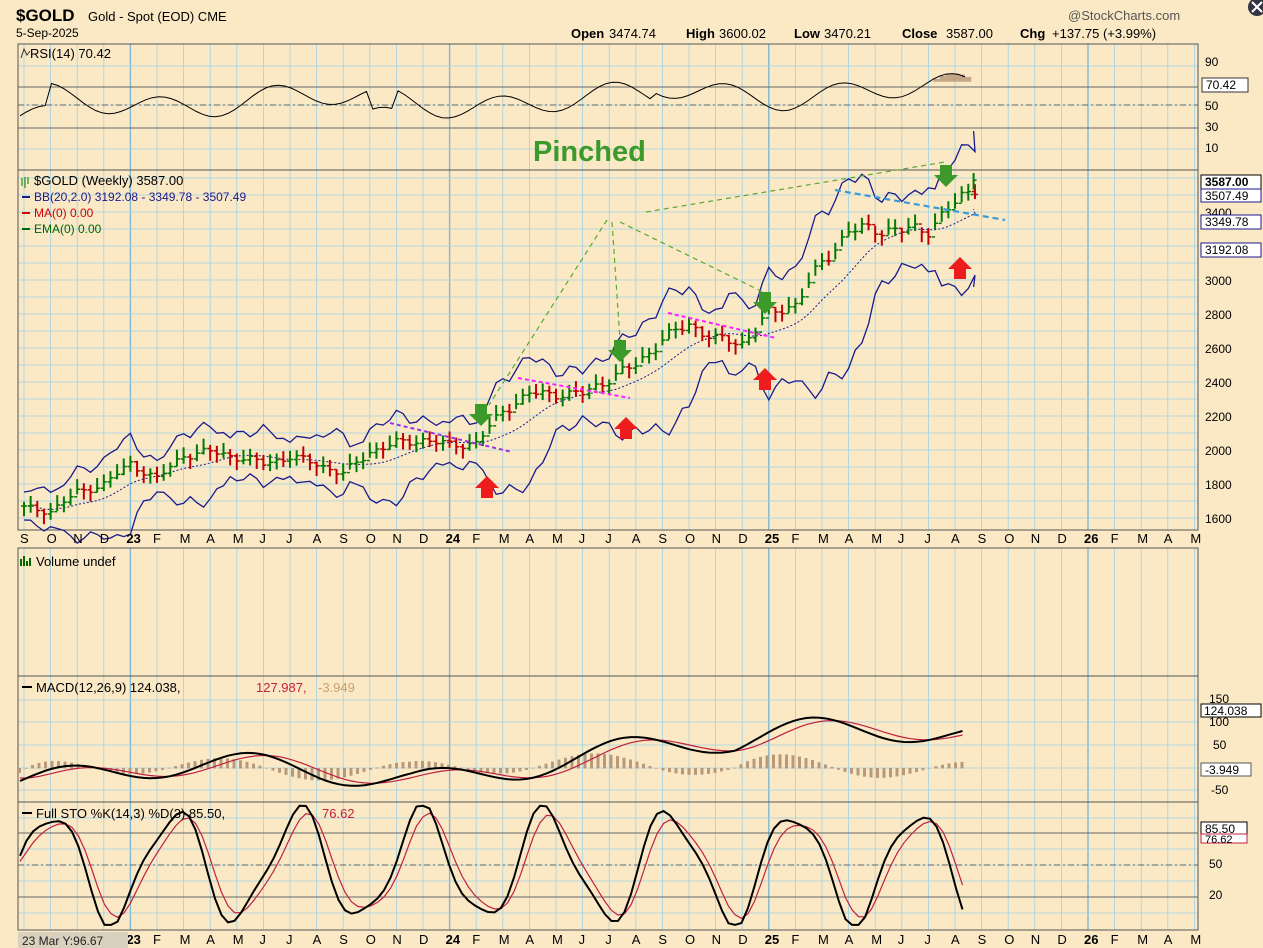 This screenshot has width=1263, height=948. Describe the element at coordinates (133, 939) in the screenshot. I see `x-axis-label: 23` at that location.